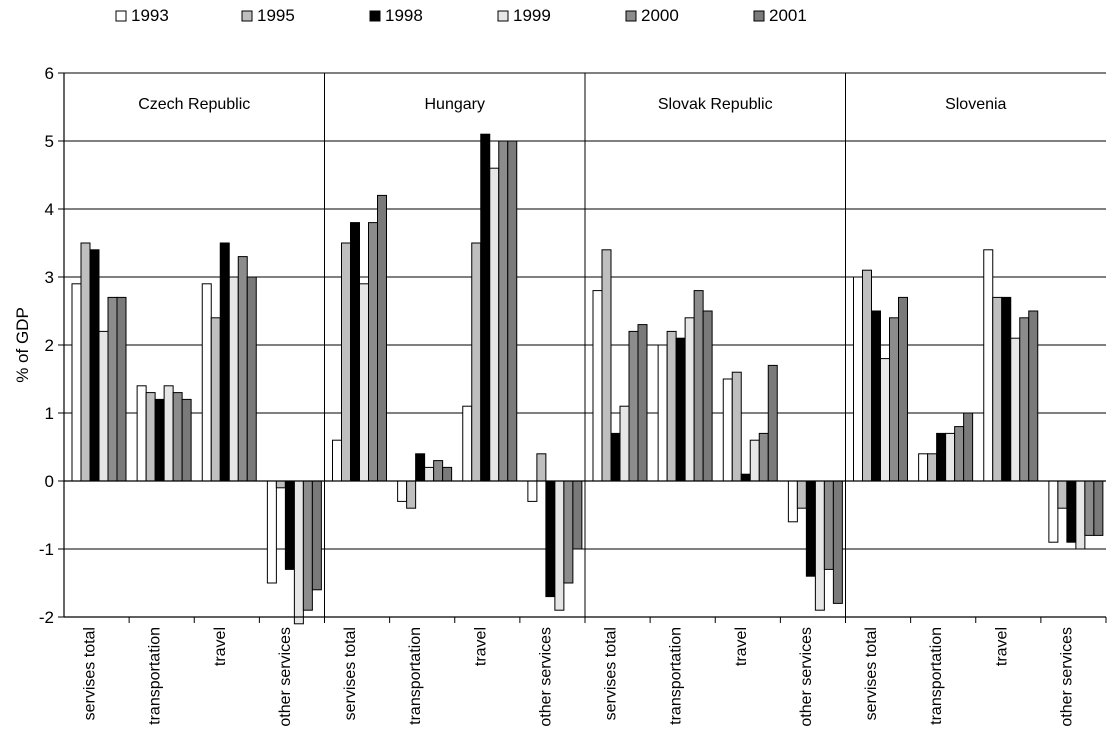 This screenshot has width=1108, height=749. What do you see at coordinates (46, 549) in the screenshot?
I see `y-tick-label: -1` at bounding box center [46, 549].